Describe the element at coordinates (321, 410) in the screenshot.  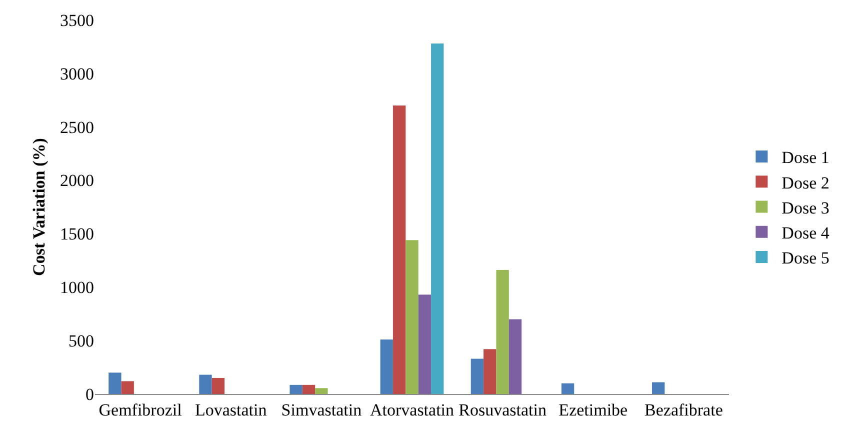
I see `x-tick-label: Simvastatin` at that location.